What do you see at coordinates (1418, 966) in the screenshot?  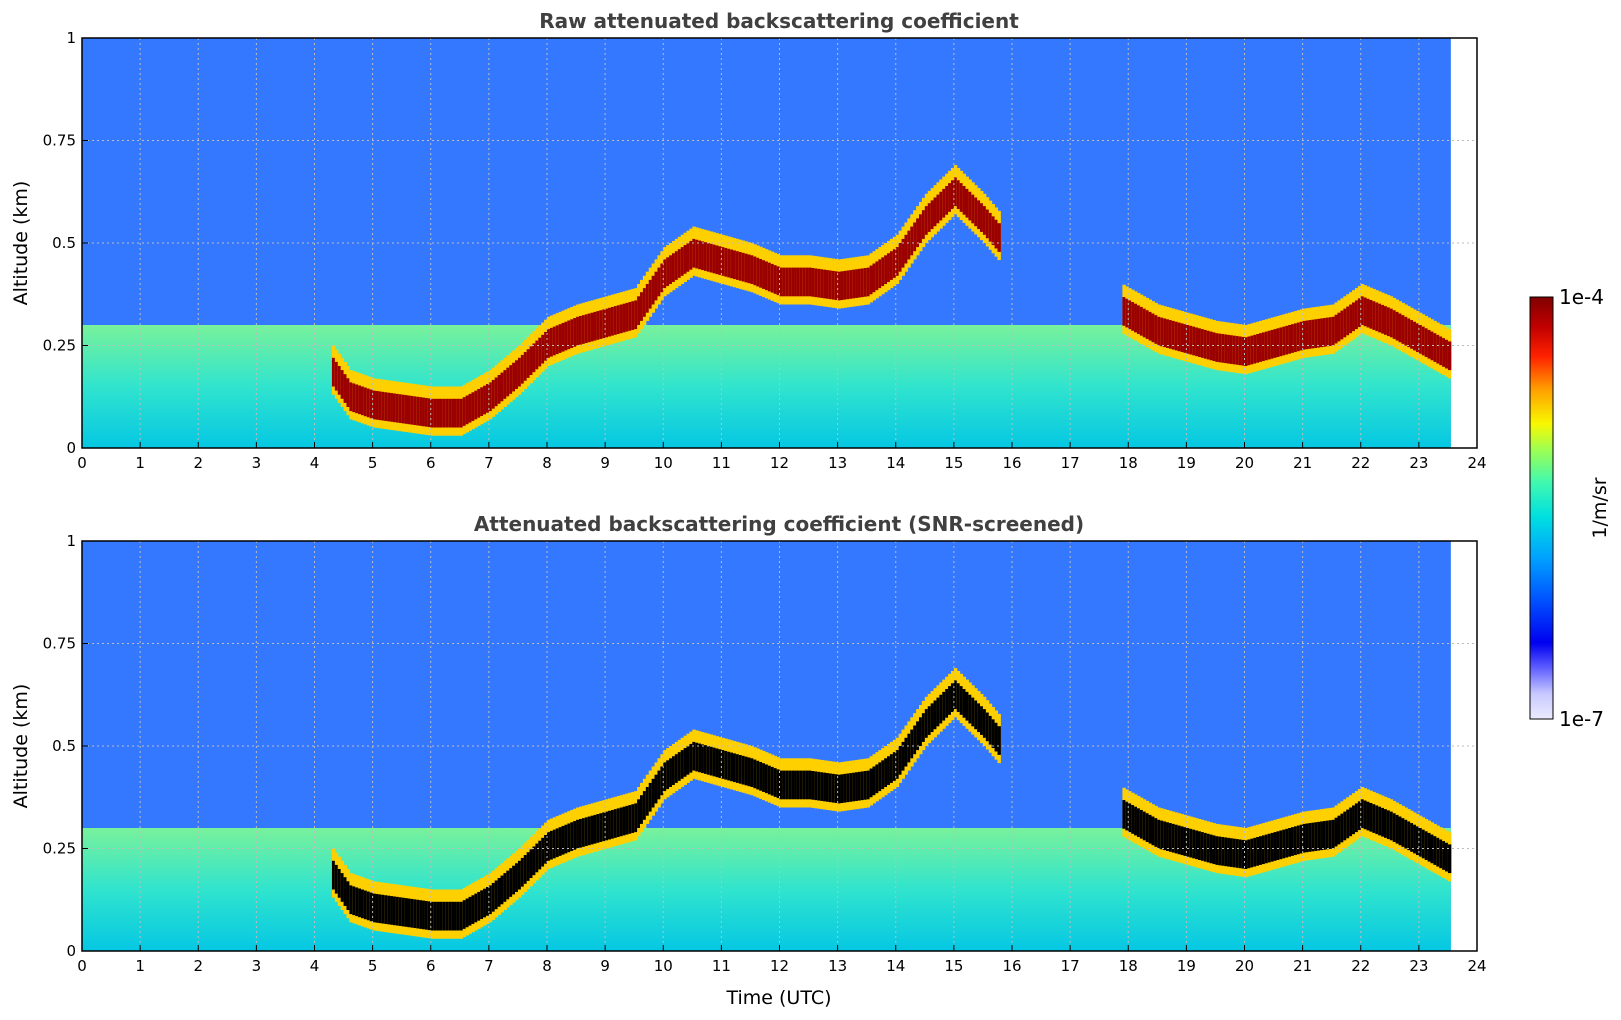 I see `x-tick-label: 23` at bounding box center [1418, 966].